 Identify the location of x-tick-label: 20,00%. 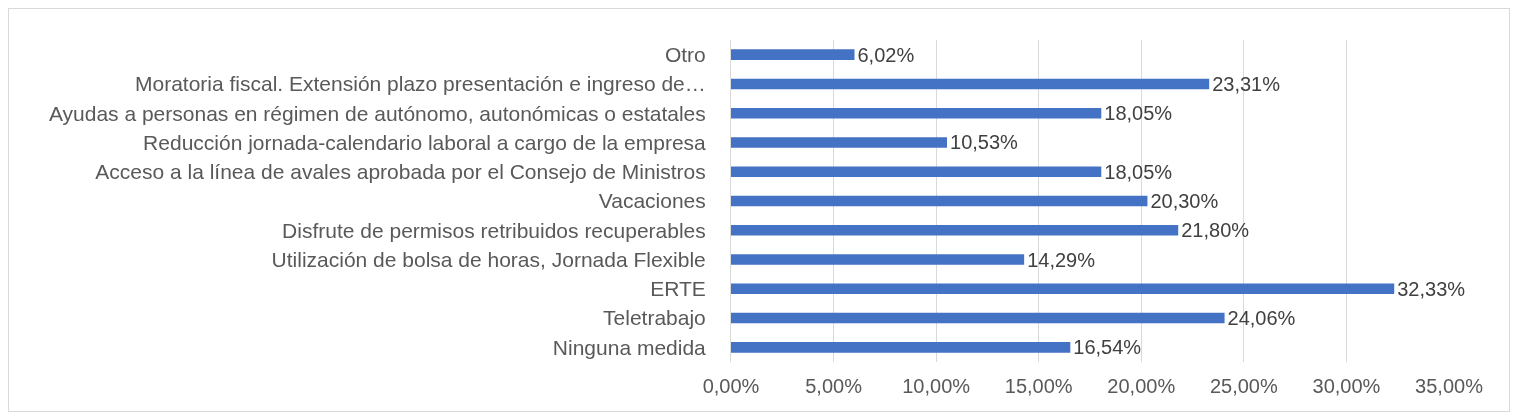
(1141, 386).